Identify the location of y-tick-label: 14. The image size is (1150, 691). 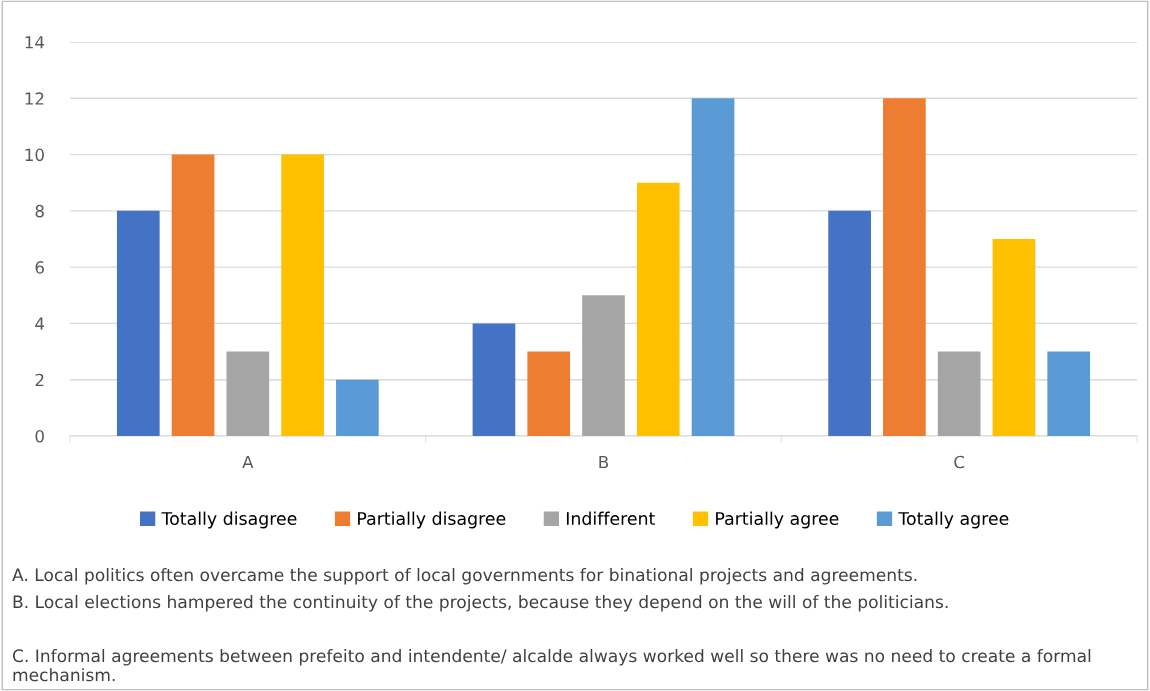
(35, 42).